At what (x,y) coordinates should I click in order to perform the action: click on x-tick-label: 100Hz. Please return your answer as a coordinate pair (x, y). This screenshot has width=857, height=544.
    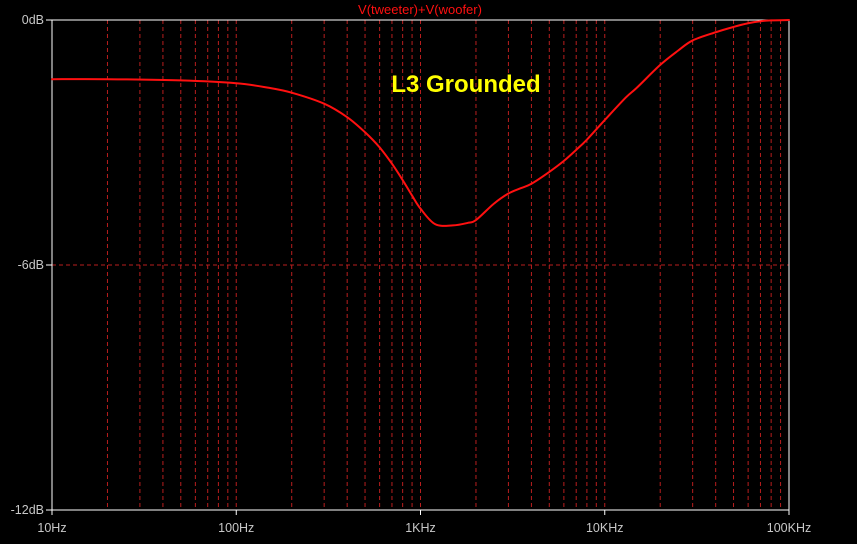
    Looking at the image, I should click on (236, 528).